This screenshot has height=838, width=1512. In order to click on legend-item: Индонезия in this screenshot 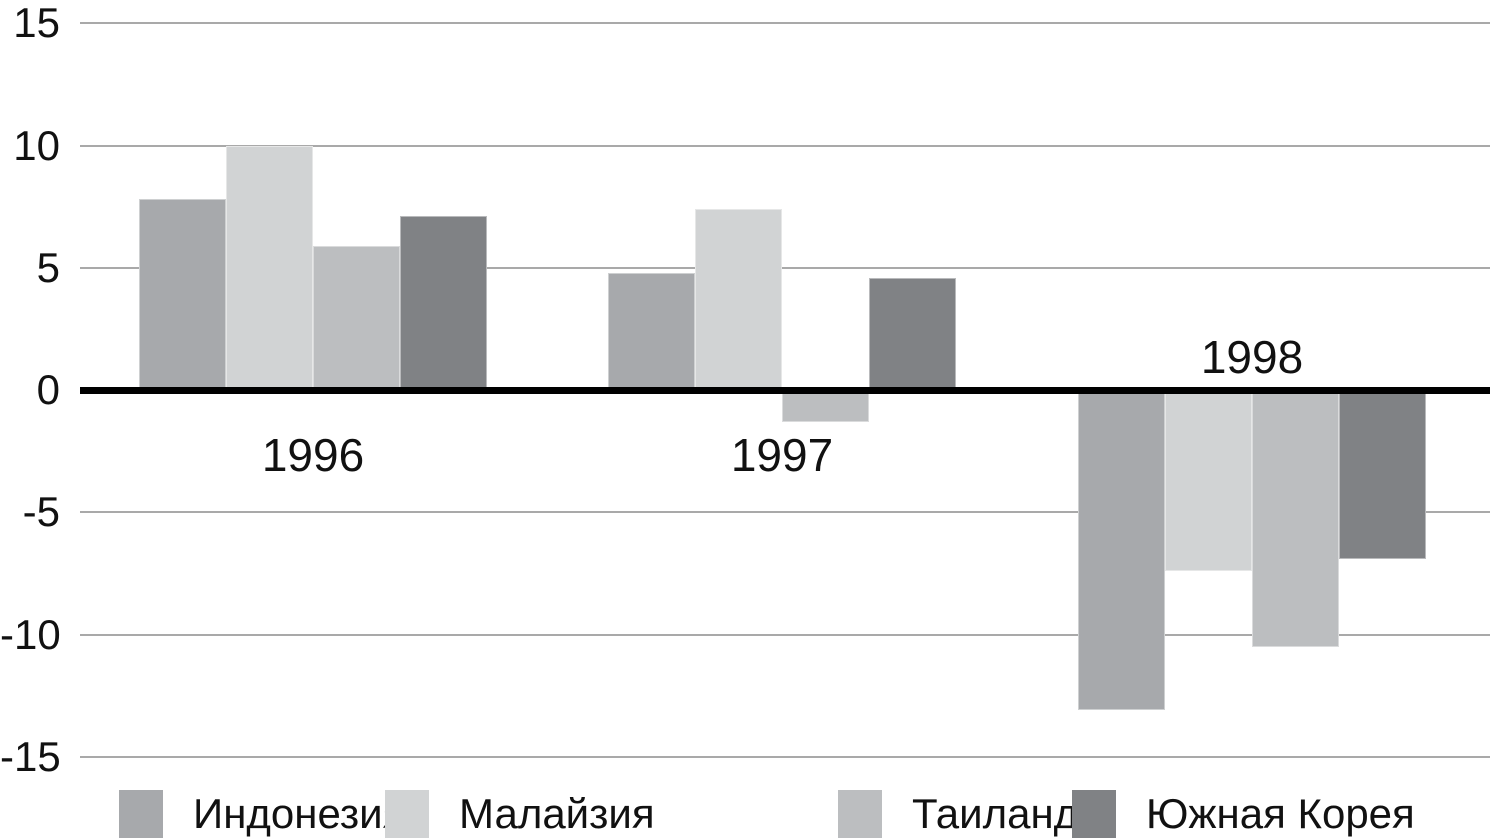, I will do `click(262, 814)`.